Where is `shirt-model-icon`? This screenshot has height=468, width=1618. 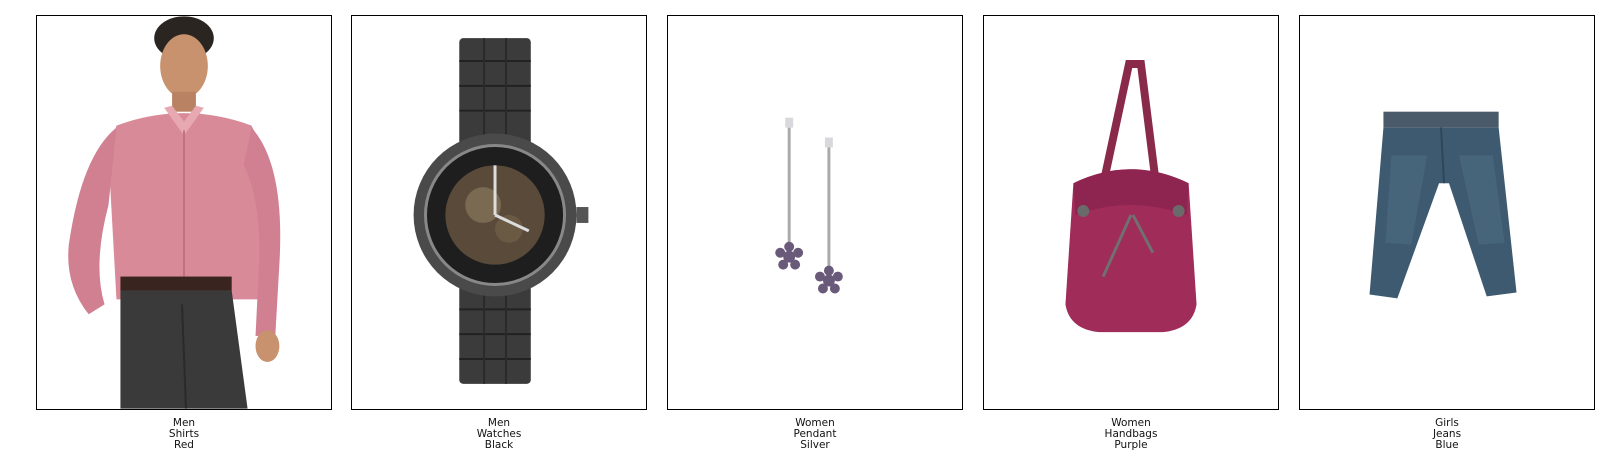
shirt-model-icon is located at coordinates (174, 212).